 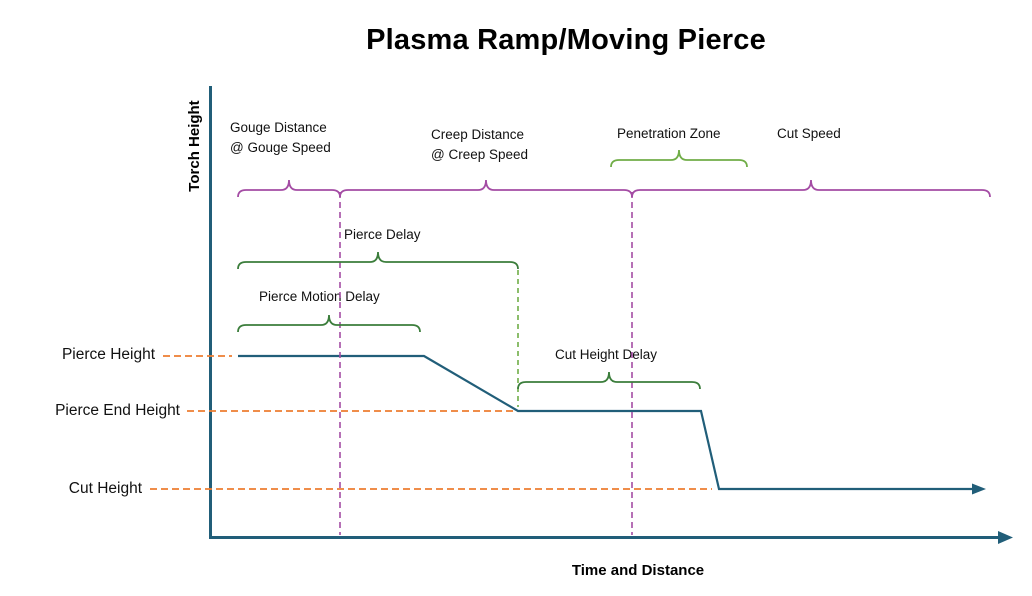 I want to click on cut-speed-label: Cut Speed, so click(x=809, y=133).